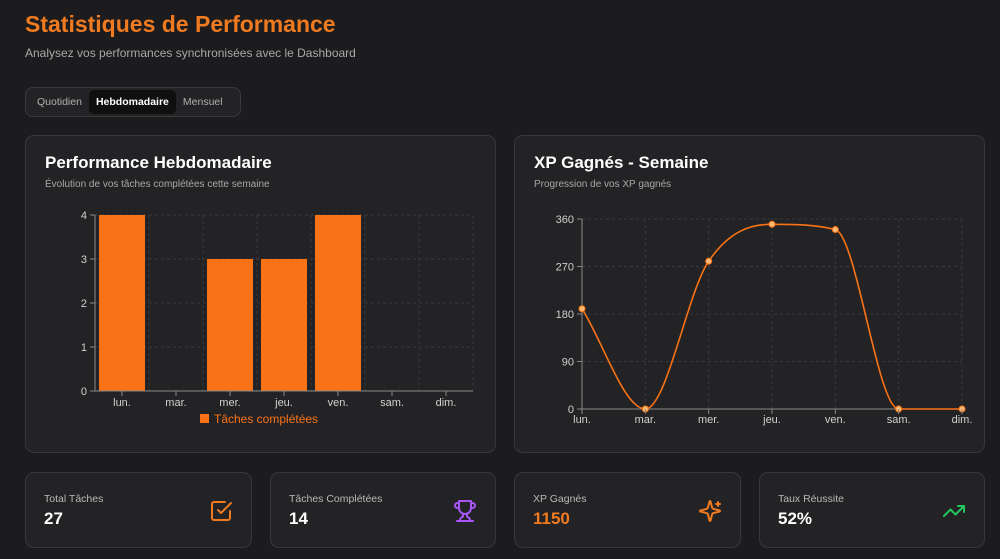 The height and width of the screenshot is (559, 1000). What do you see at coordinates (383, 510) in the screenshot?
I see `stat-card-taches-completees: Tâches Complétées 14` at bounding box center [383, 510].